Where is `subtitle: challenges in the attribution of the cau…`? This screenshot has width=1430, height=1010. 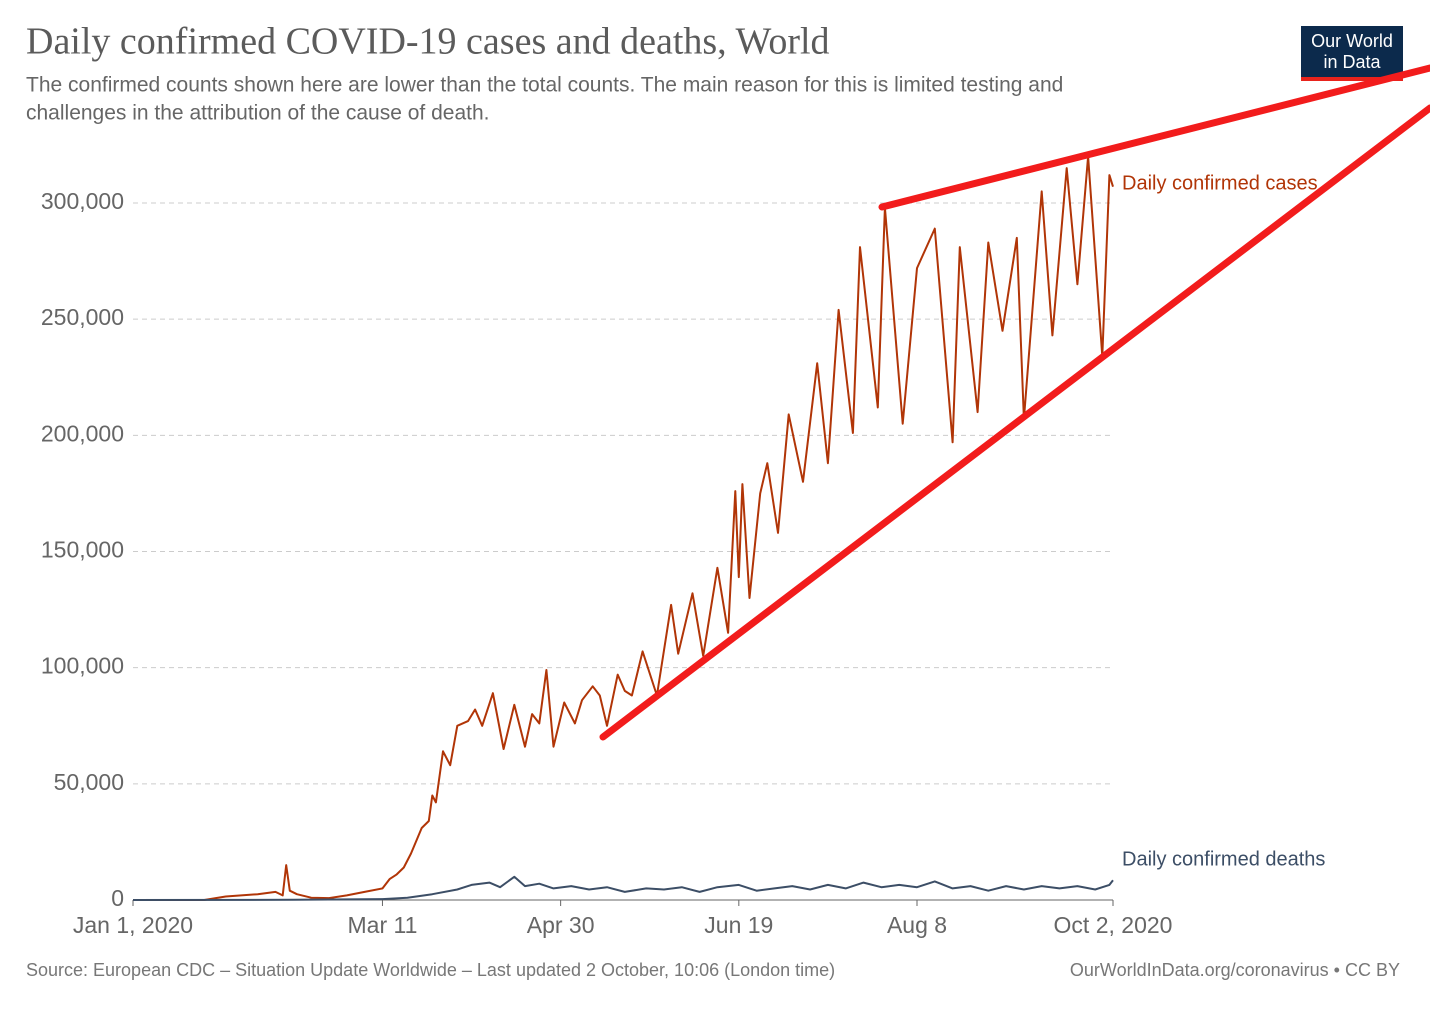
subtitle: challenges in the attribution of the cau… is located at coordinates (258, 113).